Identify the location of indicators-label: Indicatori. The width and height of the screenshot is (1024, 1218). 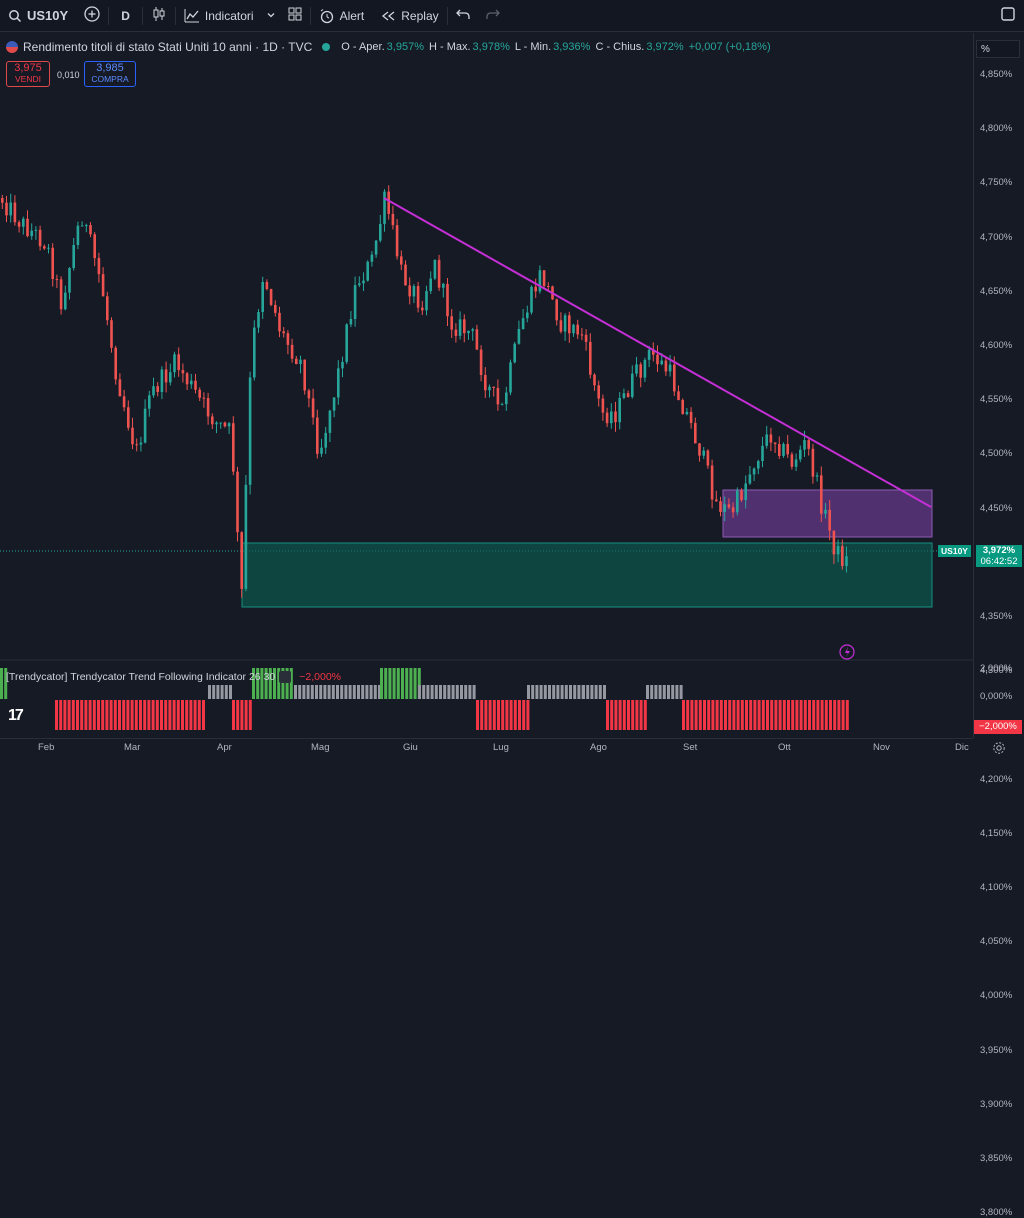
(229, 15).